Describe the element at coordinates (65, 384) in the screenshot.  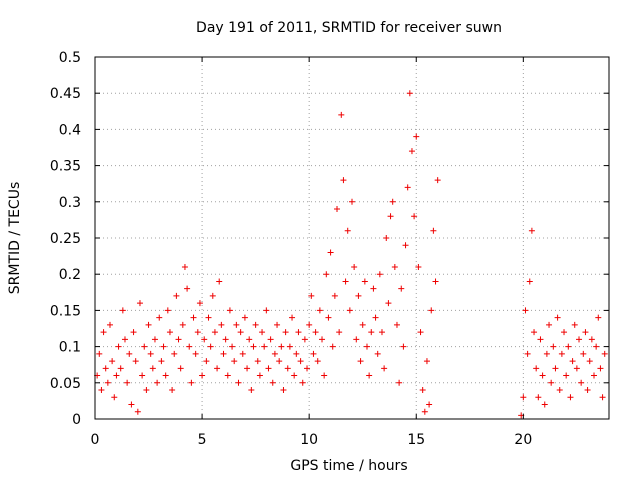
I see `y-tick-label: 0.05` at that location.